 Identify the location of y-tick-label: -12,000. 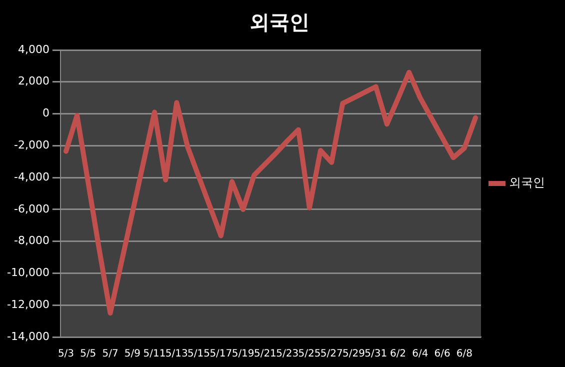
(28, 304).